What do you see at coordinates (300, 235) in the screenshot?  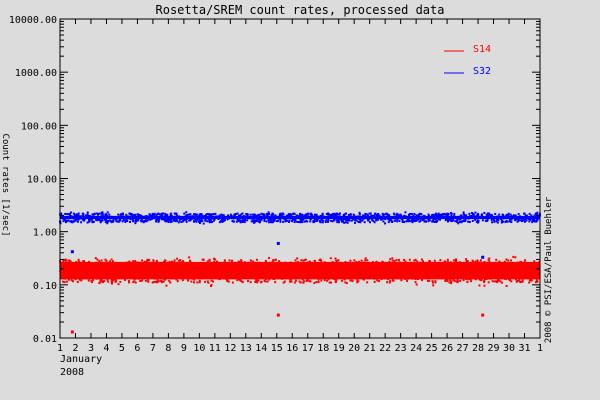 I see `series-s32` at bounding box center [300, 235].